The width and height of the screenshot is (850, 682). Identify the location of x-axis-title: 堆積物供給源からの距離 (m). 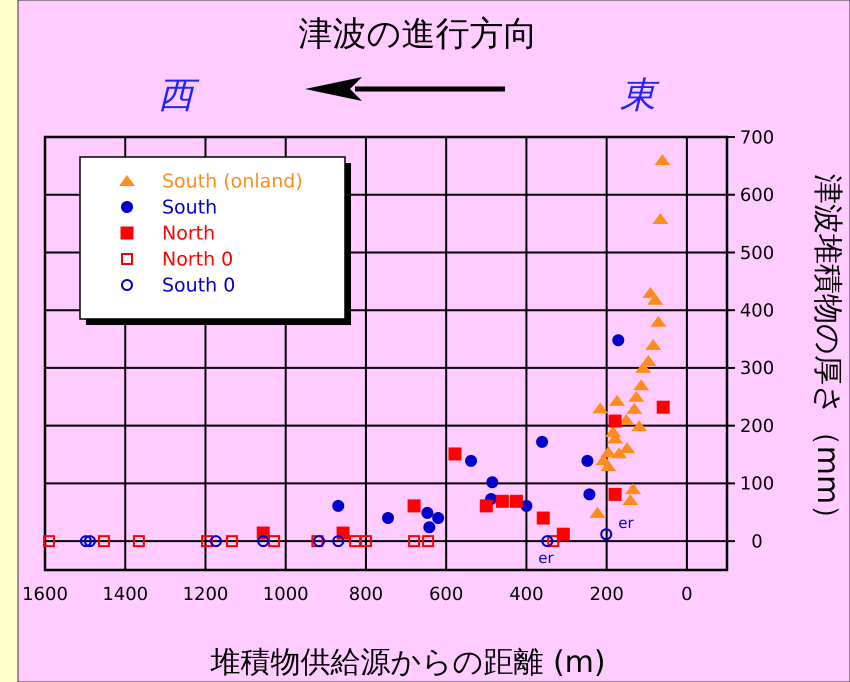
(407, 662).